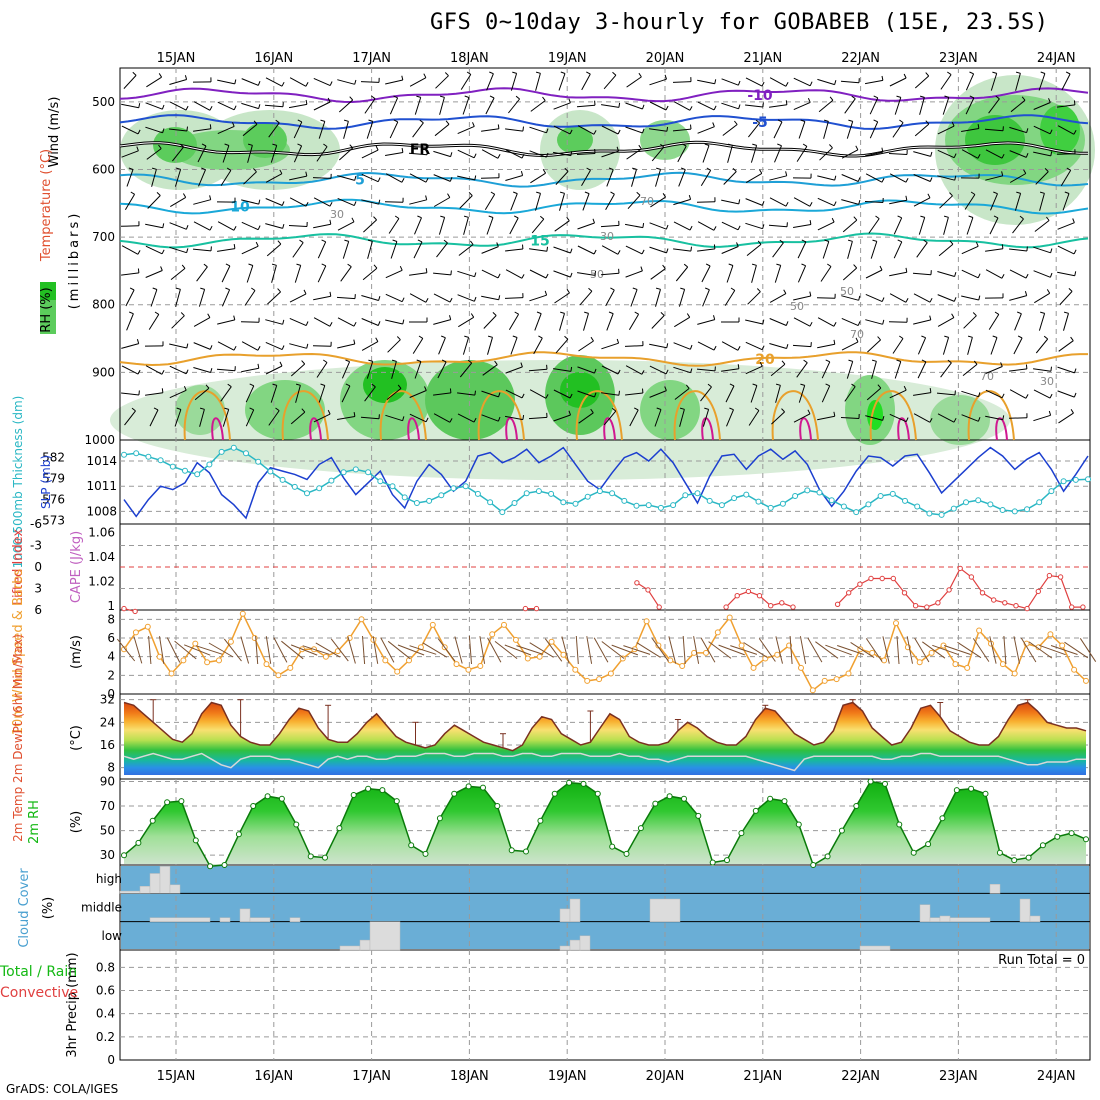 This screenshot has width=1100, height=1100. I want to click on slp-tick: 1014, so click(101, 461).